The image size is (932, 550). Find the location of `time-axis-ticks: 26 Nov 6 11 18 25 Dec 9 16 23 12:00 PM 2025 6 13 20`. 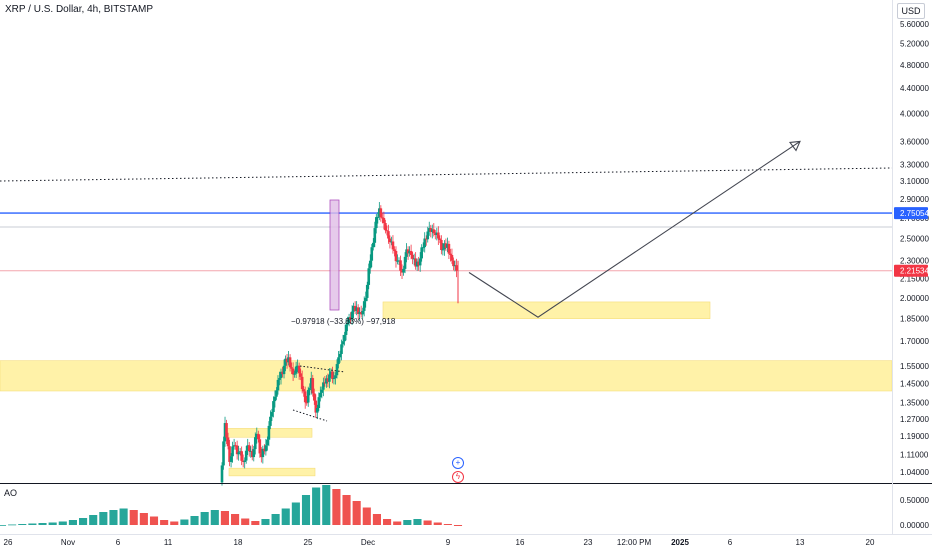

time-axis-ticks: 26 Nov 6 11 18 25 Dec 9 16 23 12:00 PM 2025 6 13 20 is located at coordinates (439, 542).